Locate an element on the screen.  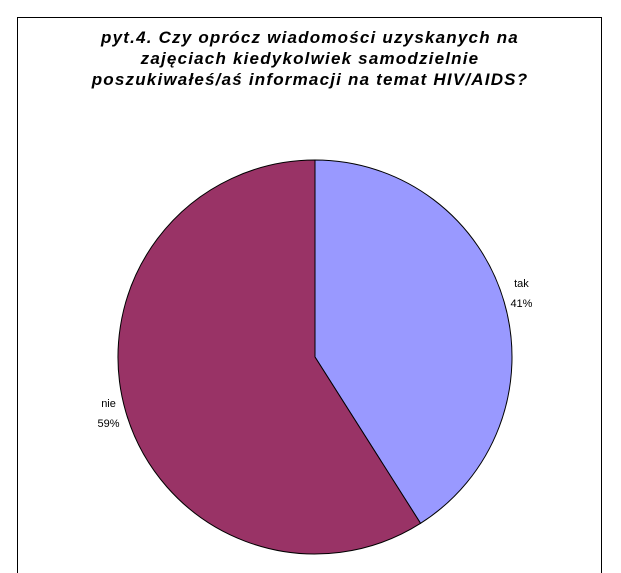
slice-label: nie is located at coordinates (108, 404).